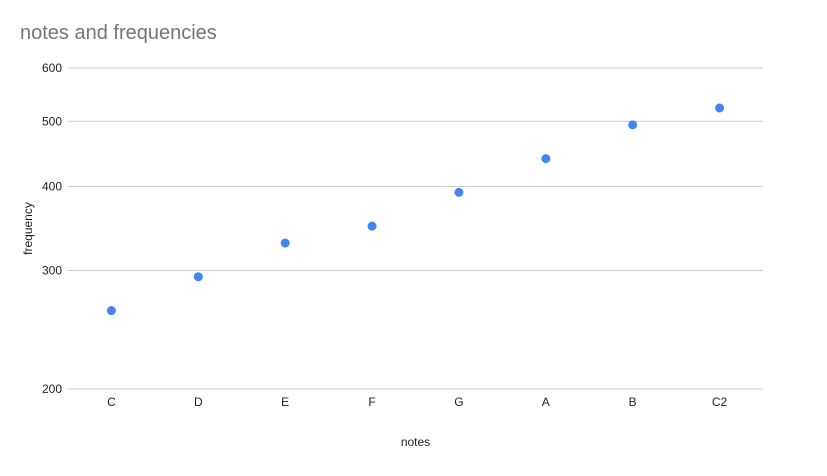  I want to click on y-axis-ticks: 200 300 400 500 600, so click(52, 228).